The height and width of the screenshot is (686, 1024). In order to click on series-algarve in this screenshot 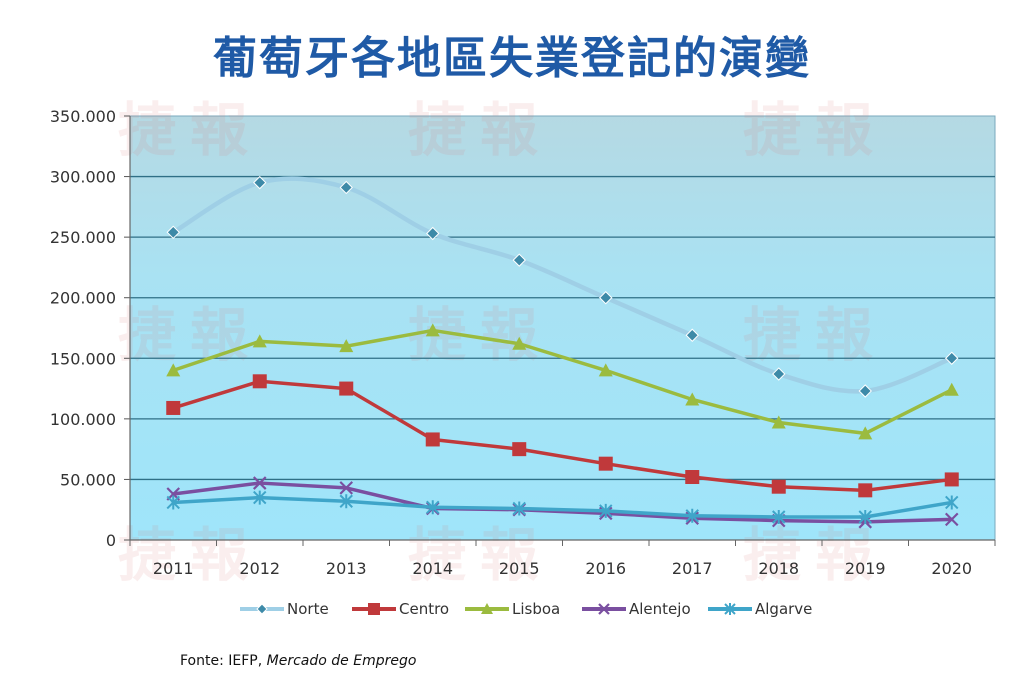, I will do `click(562, 507)`.